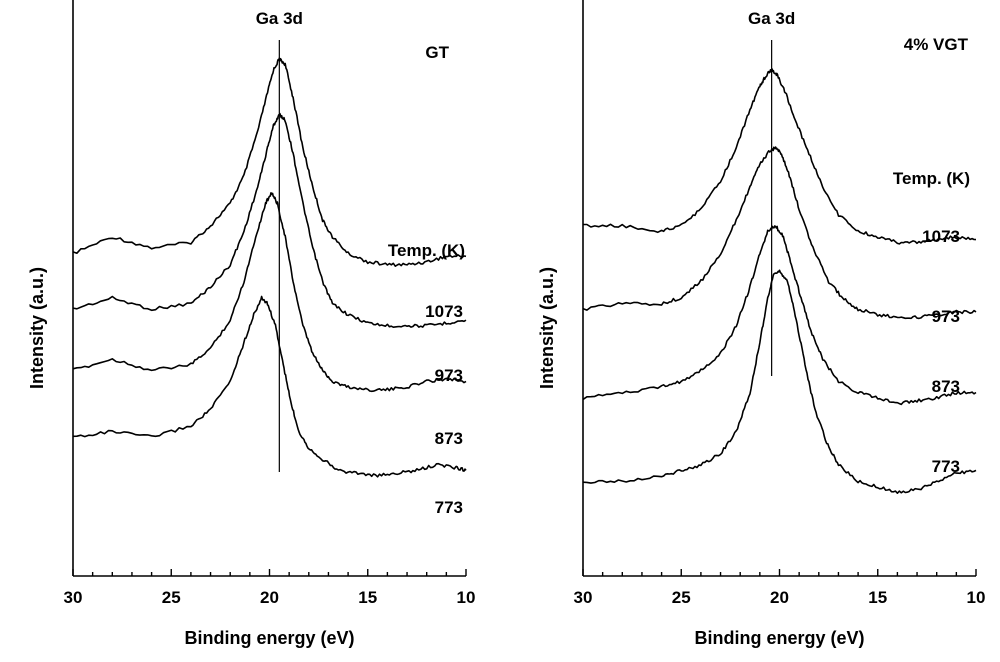  I want to click on sample-label: GT, so click(437, 52).